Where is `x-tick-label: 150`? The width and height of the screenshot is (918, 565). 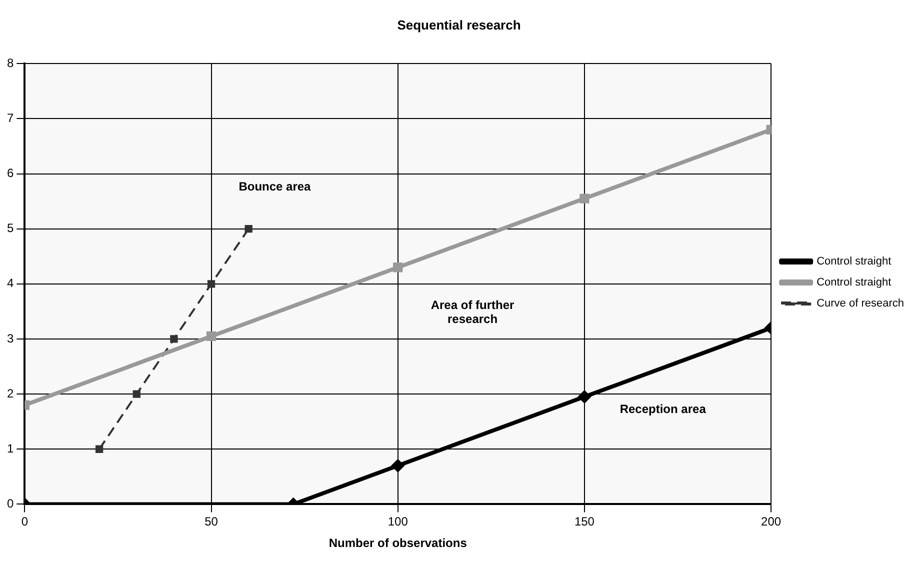 x-tick-label: 150 is located at coordinates (584, 521).